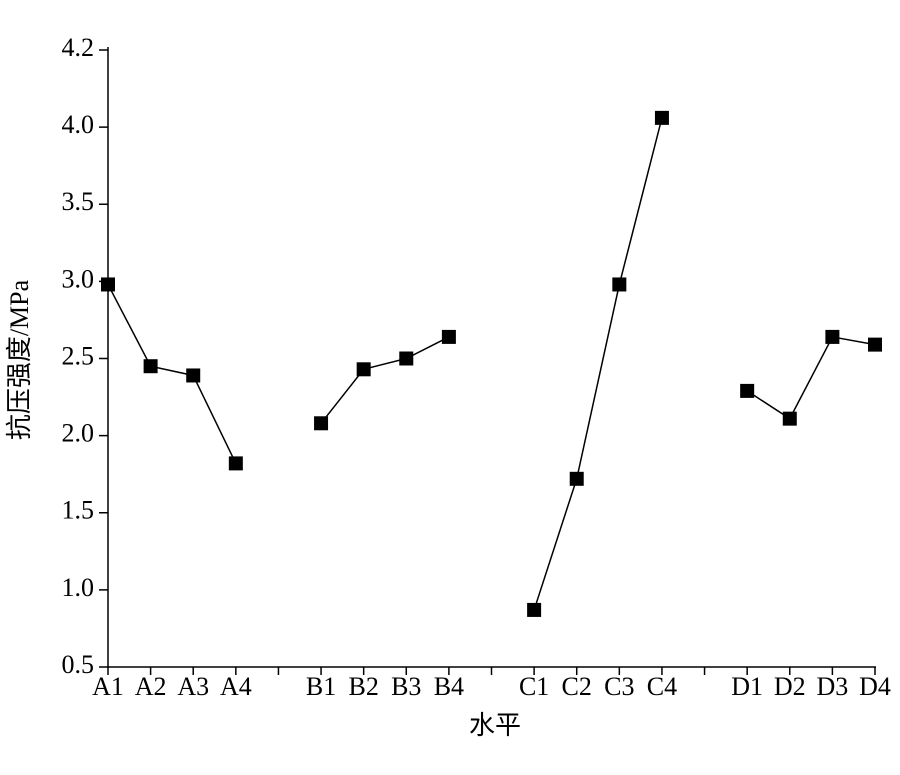 Image resolution: width=900 pixels, height=775 pixels. What do you see at coordinates (363, 686) in the screenshot?
I see `x-tick-label: B2` at bounding box center [363, 686].